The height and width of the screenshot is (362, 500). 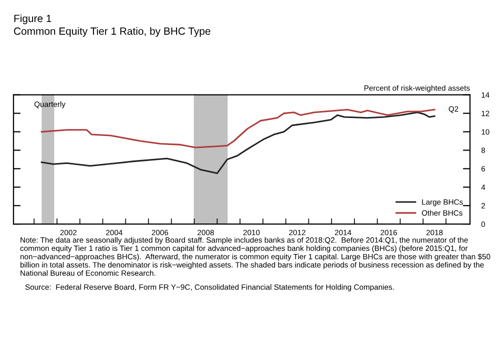 What do you see at coordinates (112, 32) in the screenshot?
I see `chart-subtitle: Common Equity Tier 1 Ratio, by BHC Type` at bounding box center [112, 32].